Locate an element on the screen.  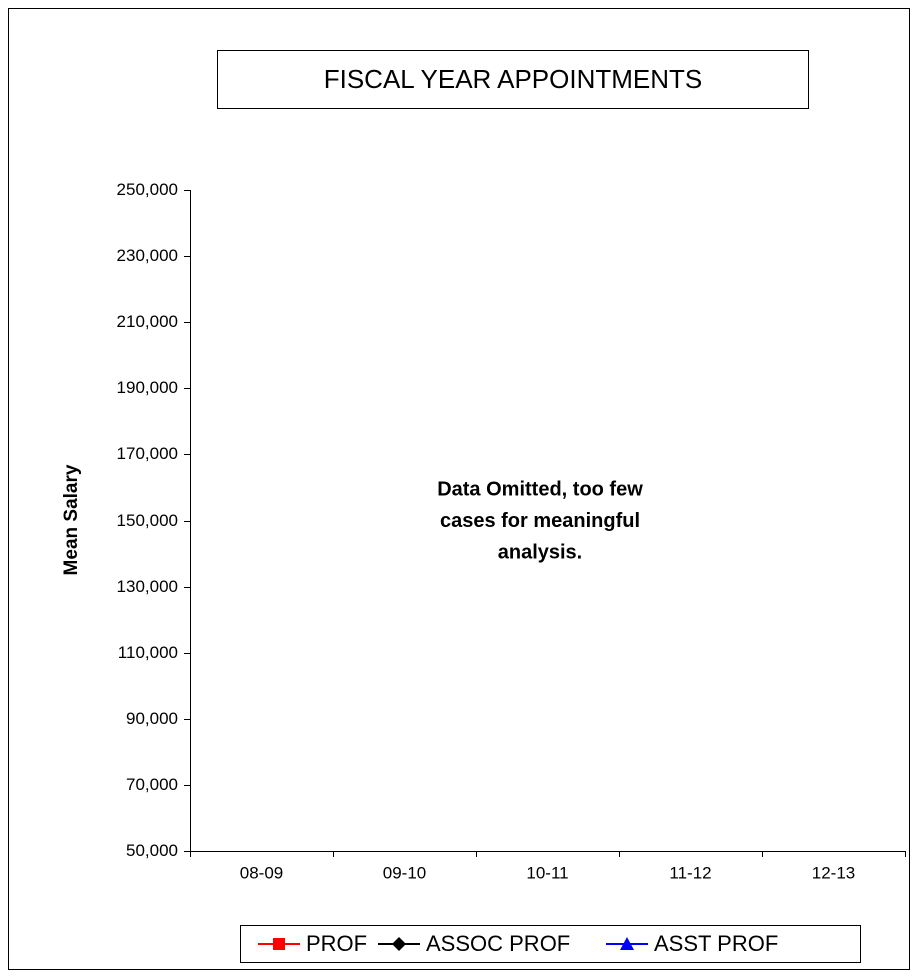
legend-label: ASSOC PROF is located at coordinates (498, 943).